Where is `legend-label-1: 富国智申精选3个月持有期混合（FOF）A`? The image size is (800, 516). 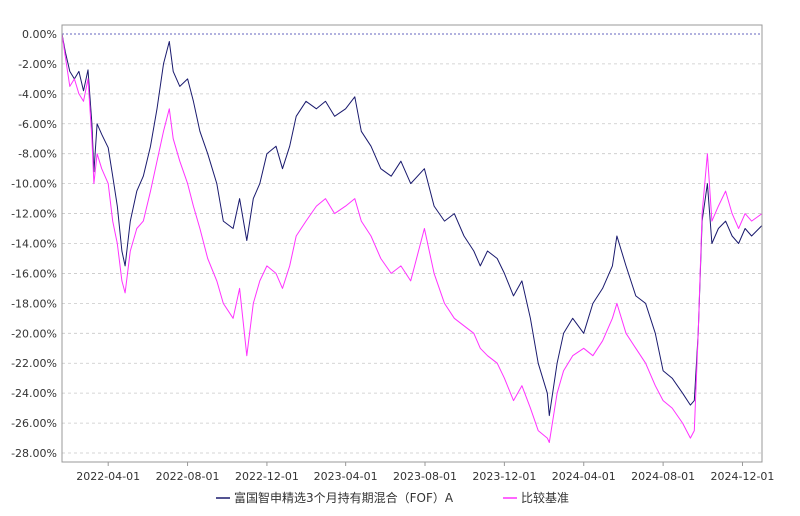 legend-label-1: 富国智申精选3个月持有期混合（FOF）A is located at coordinates (344, 497).